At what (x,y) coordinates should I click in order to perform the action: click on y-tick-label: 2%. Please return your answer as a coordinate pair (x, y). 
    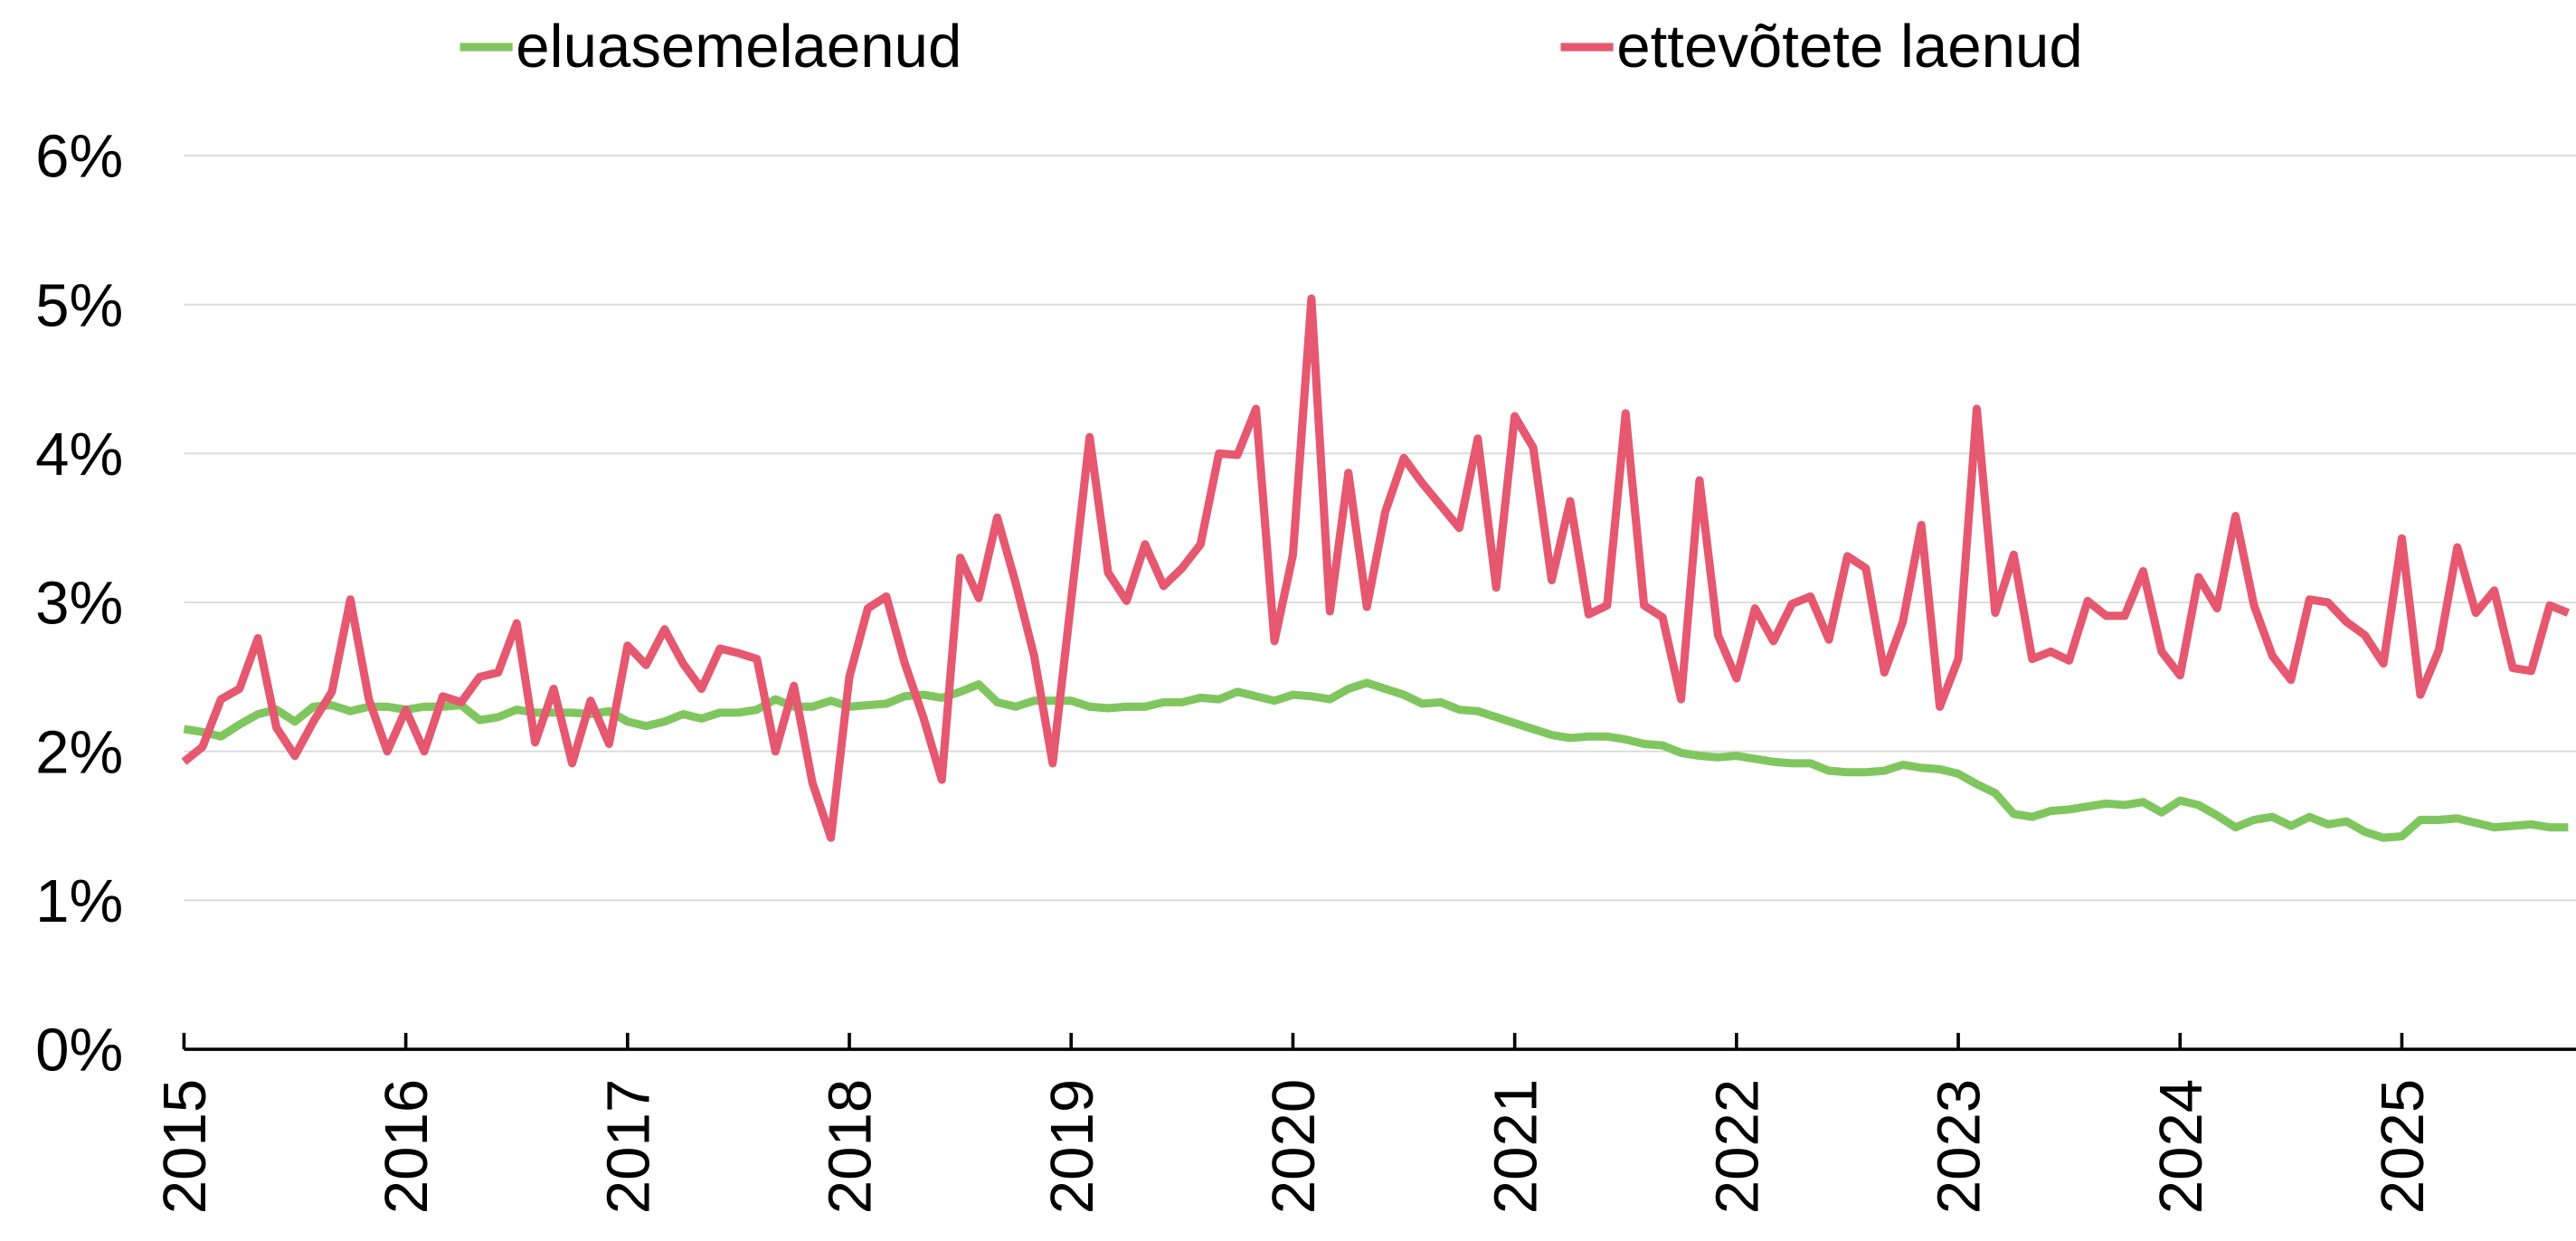
    Looking at the image, I should click on (79, 752).